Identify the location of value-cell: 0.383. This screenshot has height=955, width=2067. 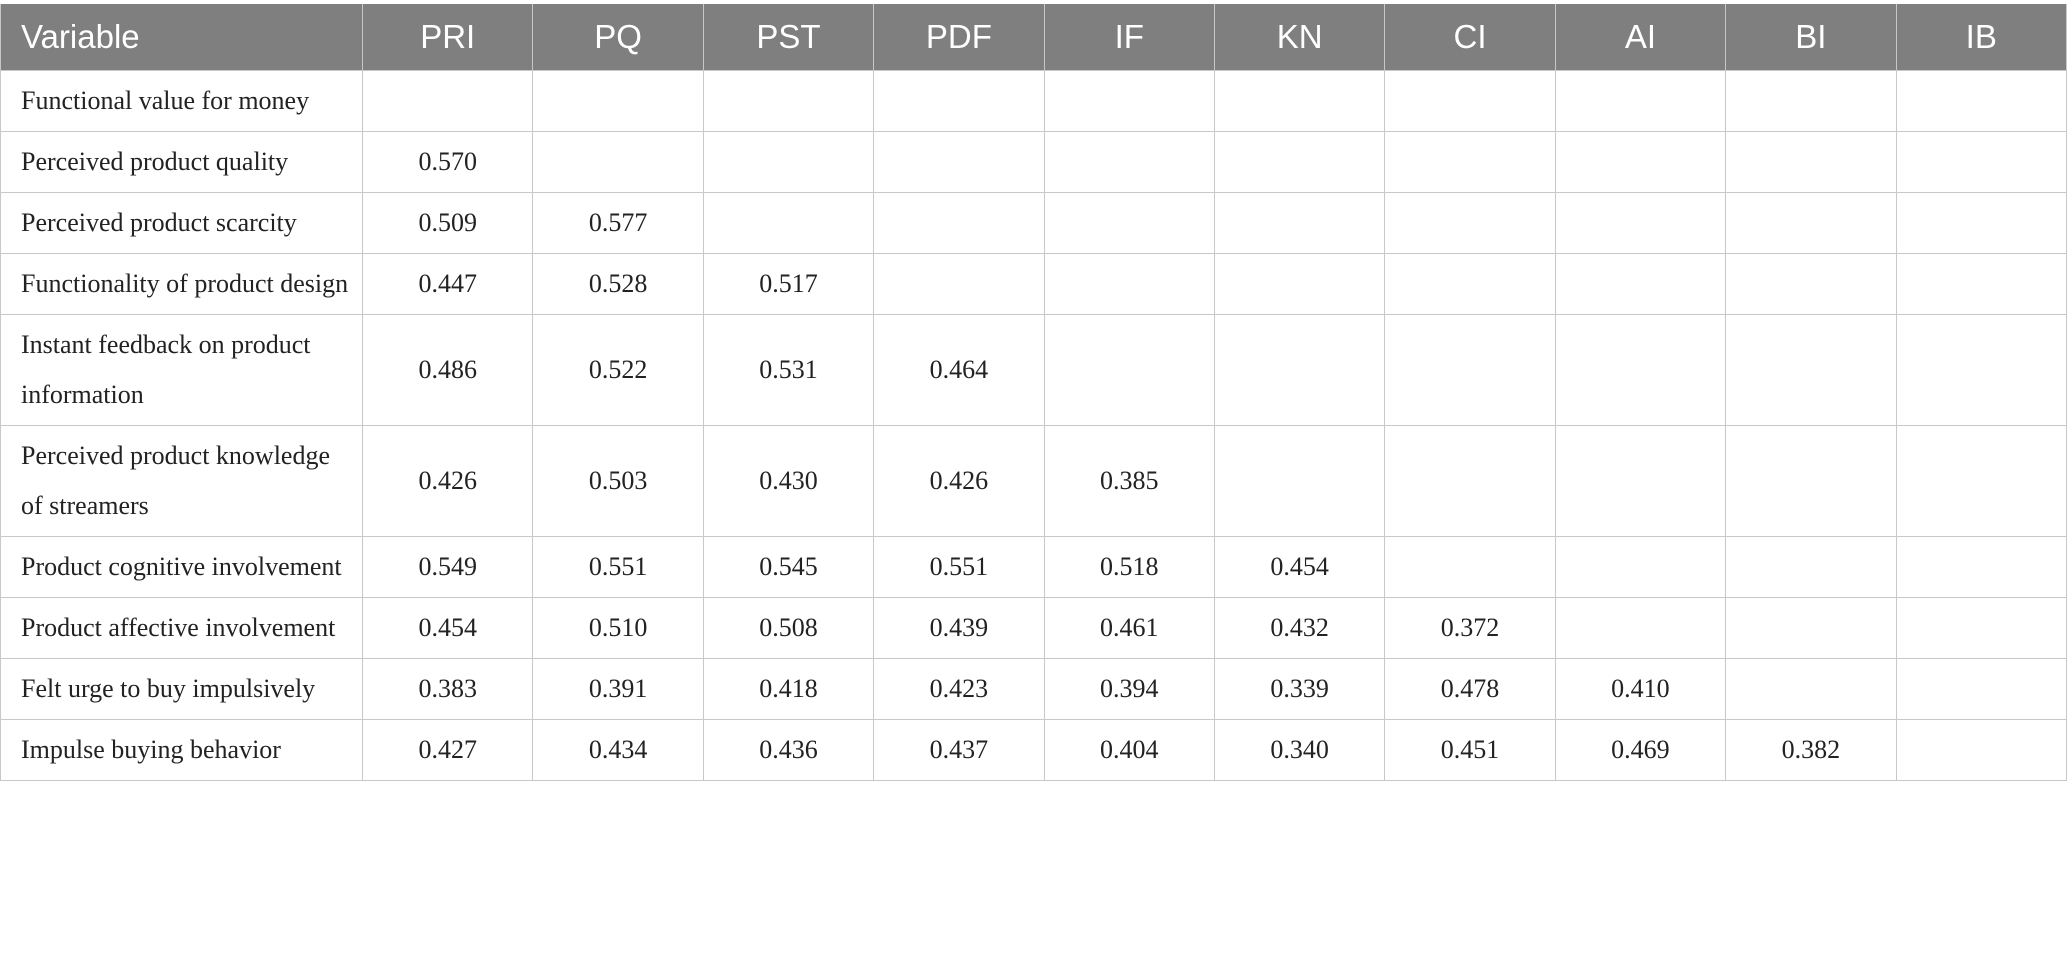
(447, 689).